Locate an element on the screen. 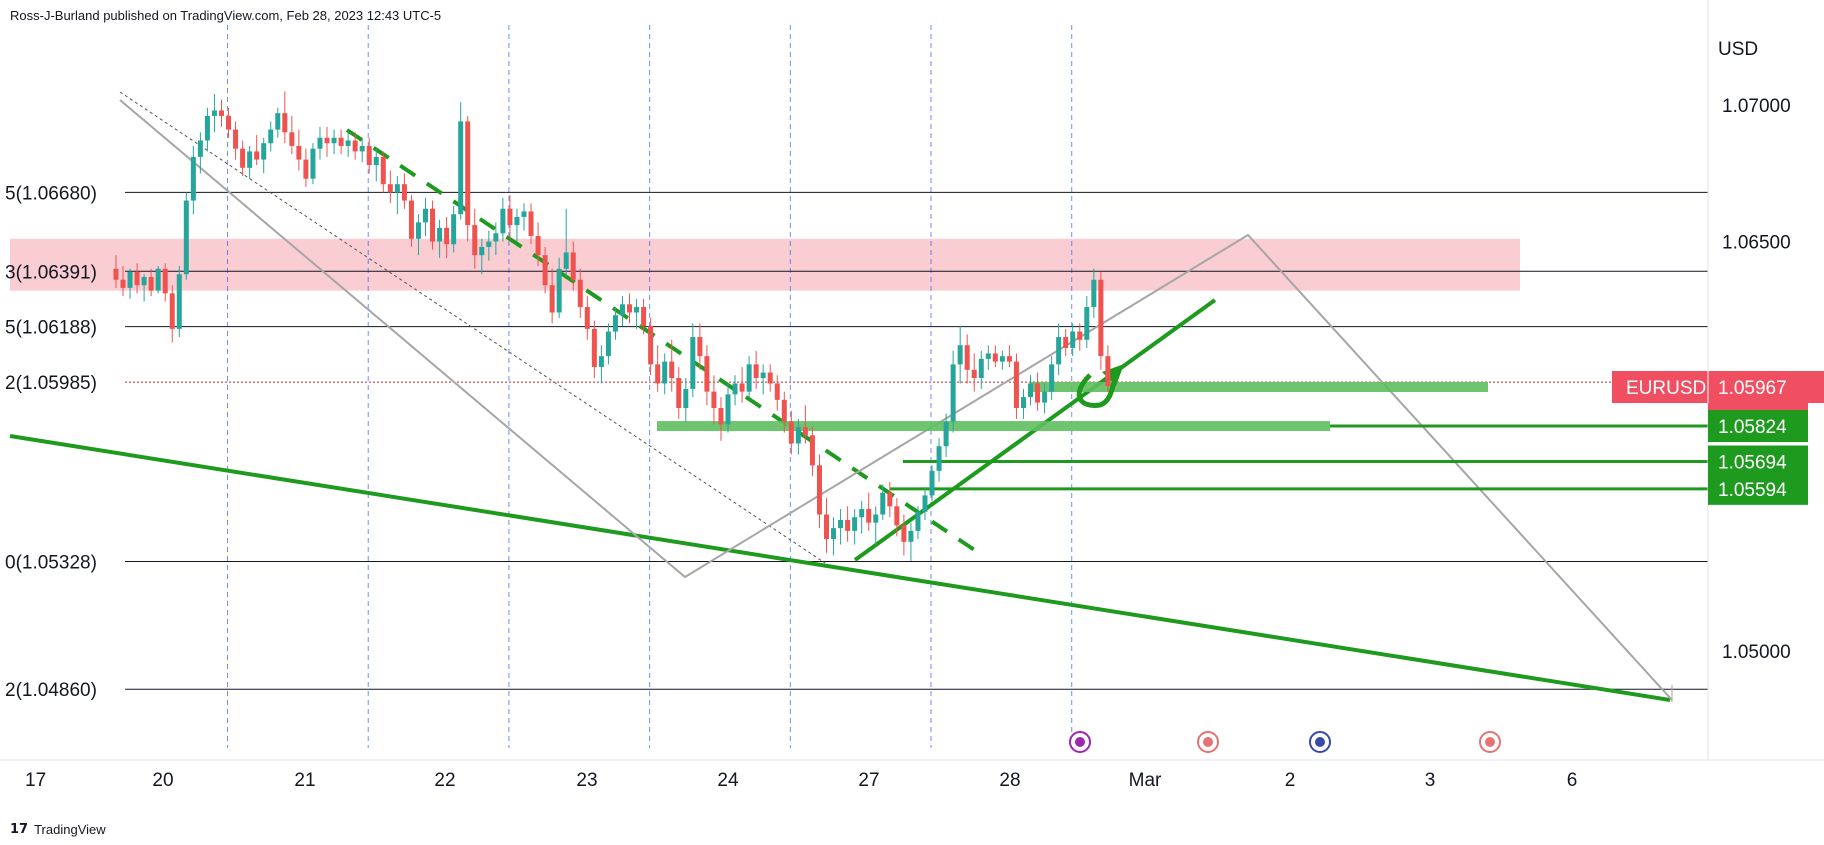 The width and height of the screenshot is (1824, 845). price-tick-label: 1.06500 is located at coordinates (1756, 243).